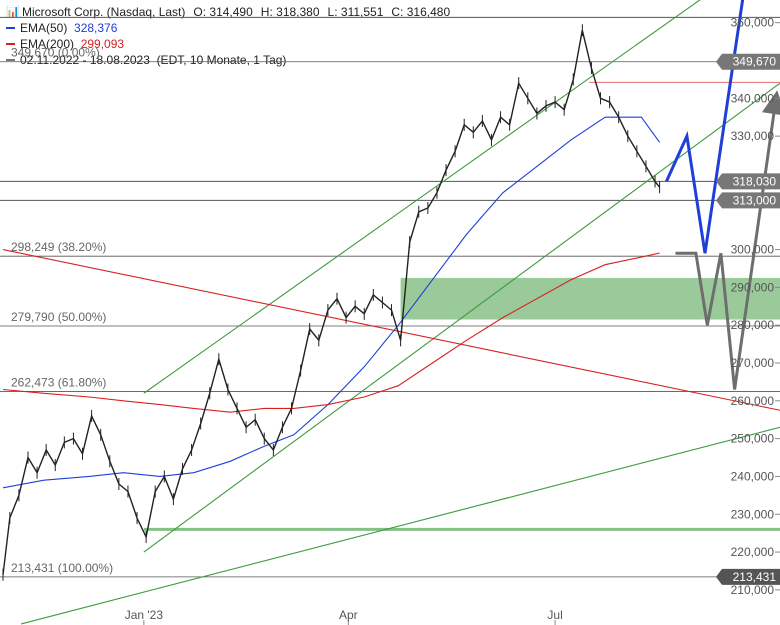  I want to click on price-tag-label-1: 318,030, so click(755, 181).